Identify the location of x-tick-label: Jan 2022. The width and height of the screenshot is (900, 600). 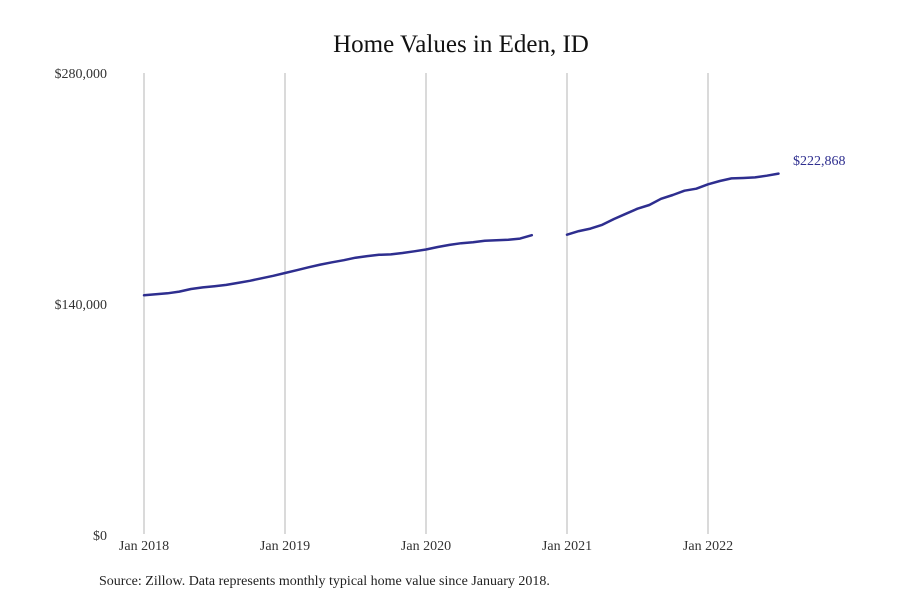
(708, 546).